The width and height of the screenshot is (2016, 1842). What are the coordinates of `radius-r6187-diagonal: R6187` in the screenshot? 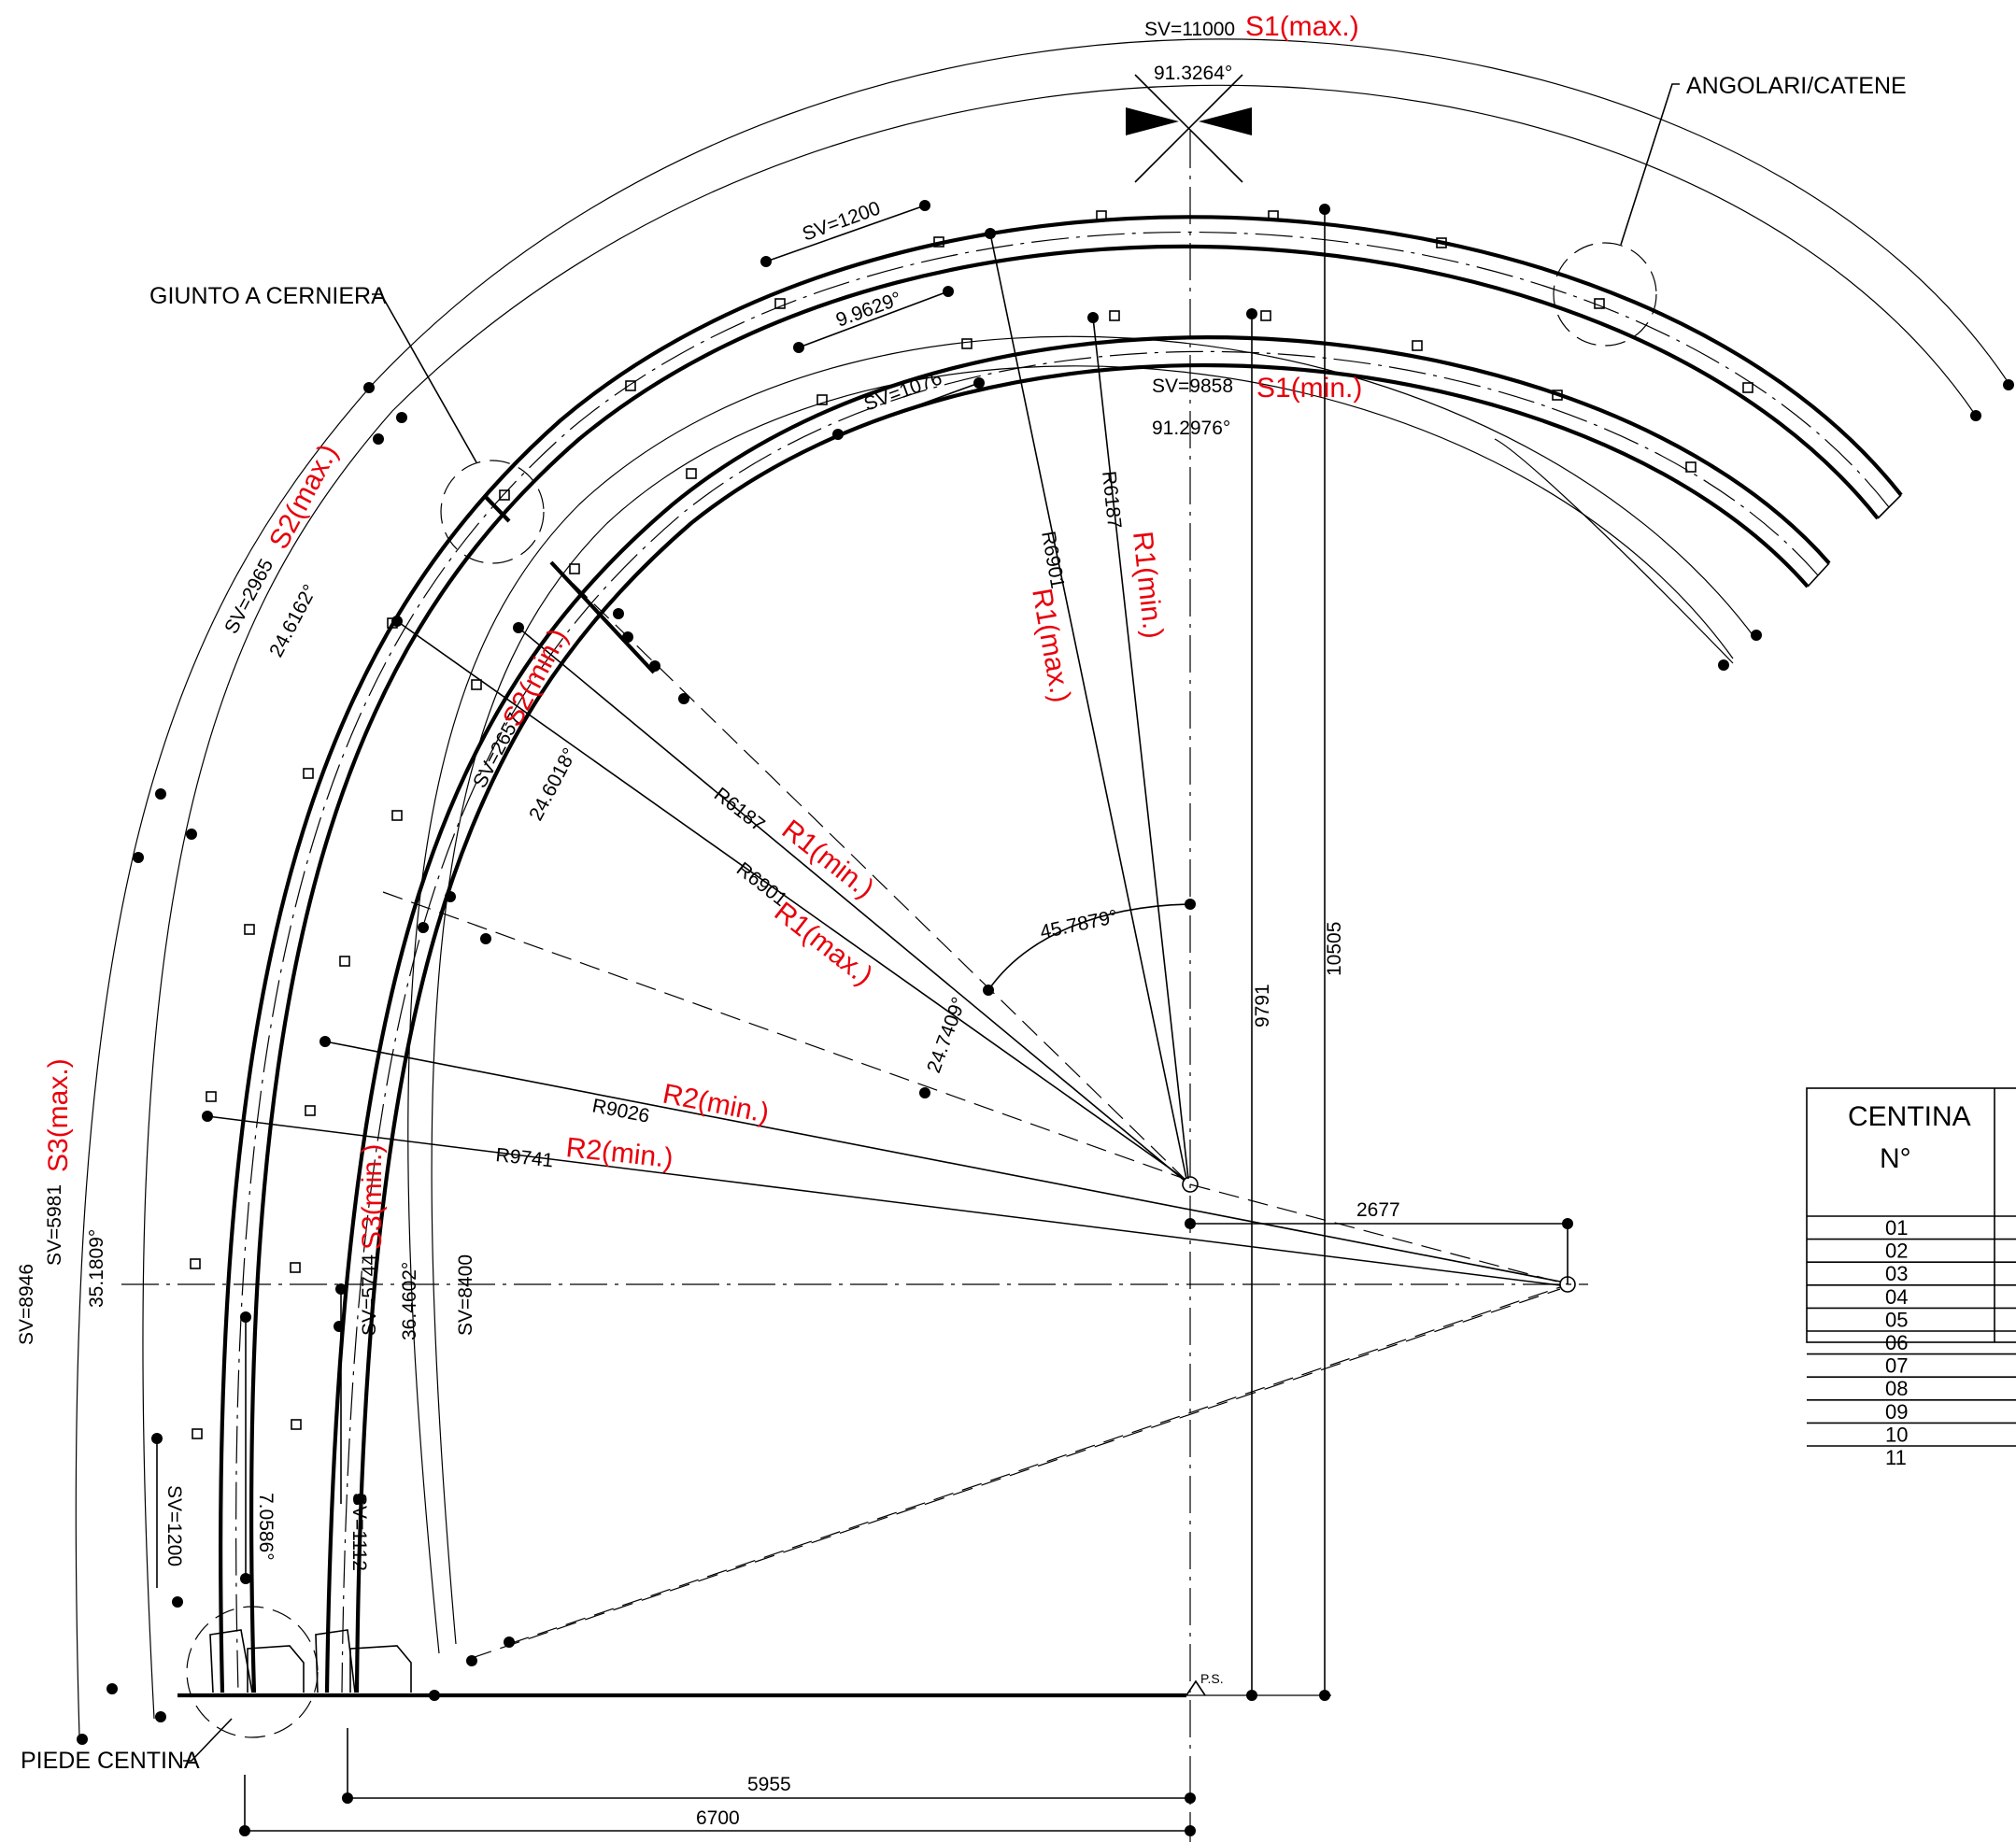 It's located at (739, 810).